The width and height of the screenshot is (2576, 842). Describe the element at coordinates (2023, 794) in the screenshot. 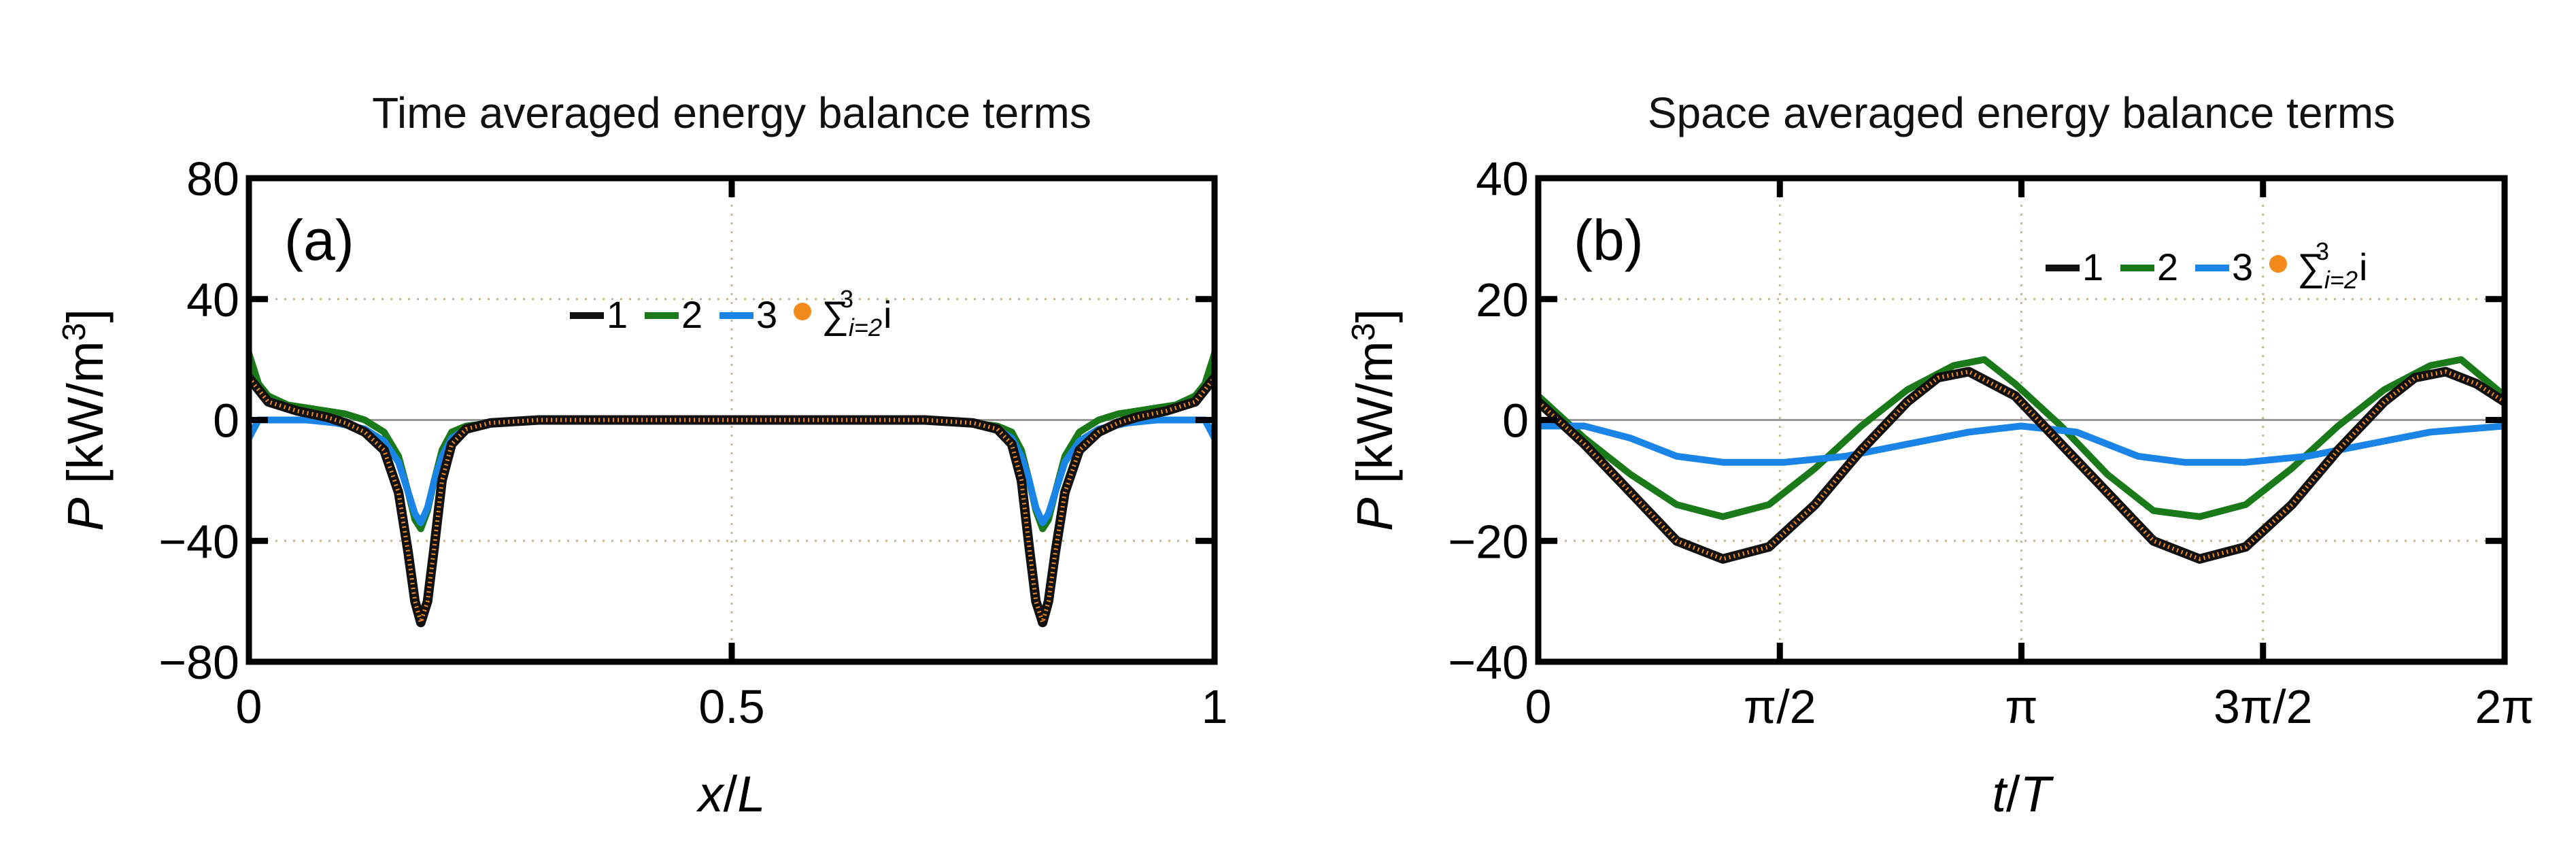

I see `x-axis-label: t/T` at that location.